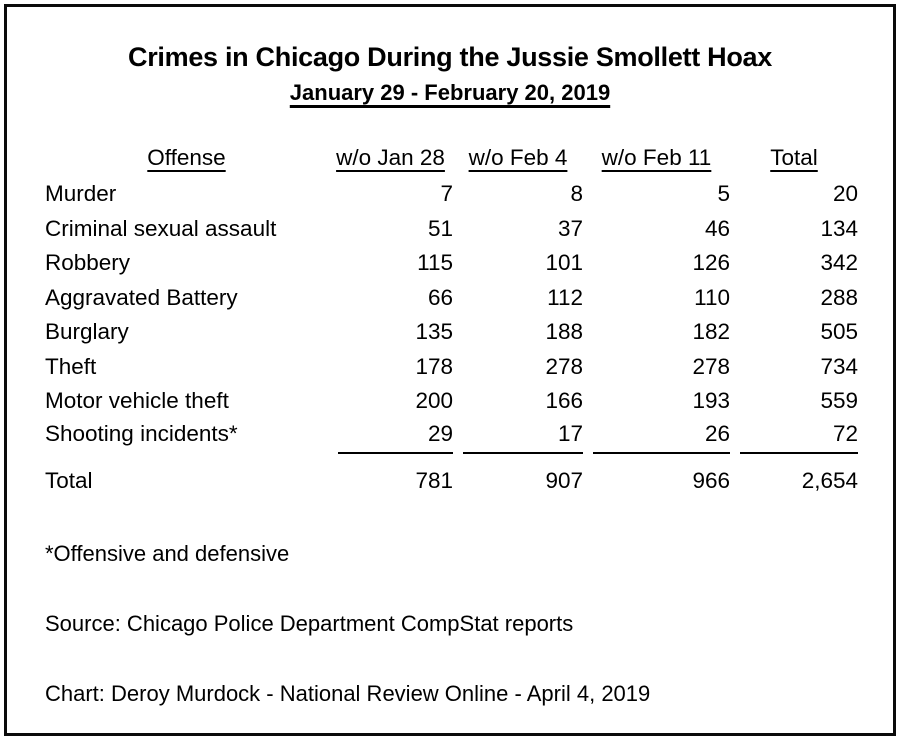 The height and width of the screenshot is (740, 900). Describe the element at coordinates (570, 228) in the screenshot. I see `table-cell: 37` at that location.